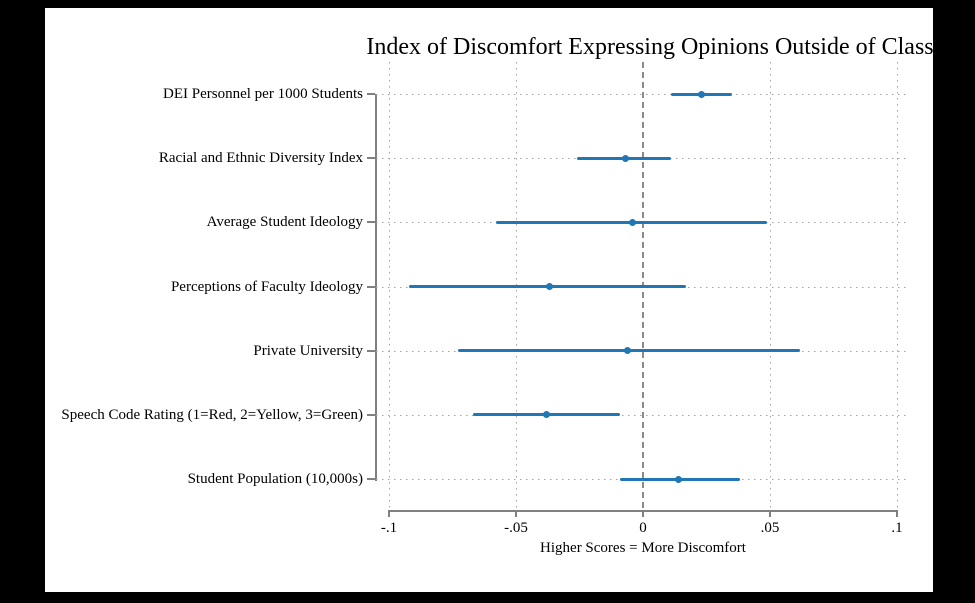 The height and width of the screenshot is (603, 975). Describe the element at coordinates (263, 94) in the screenshot. I see `category-label: DEI Personnel per 1000 Students` at that location.